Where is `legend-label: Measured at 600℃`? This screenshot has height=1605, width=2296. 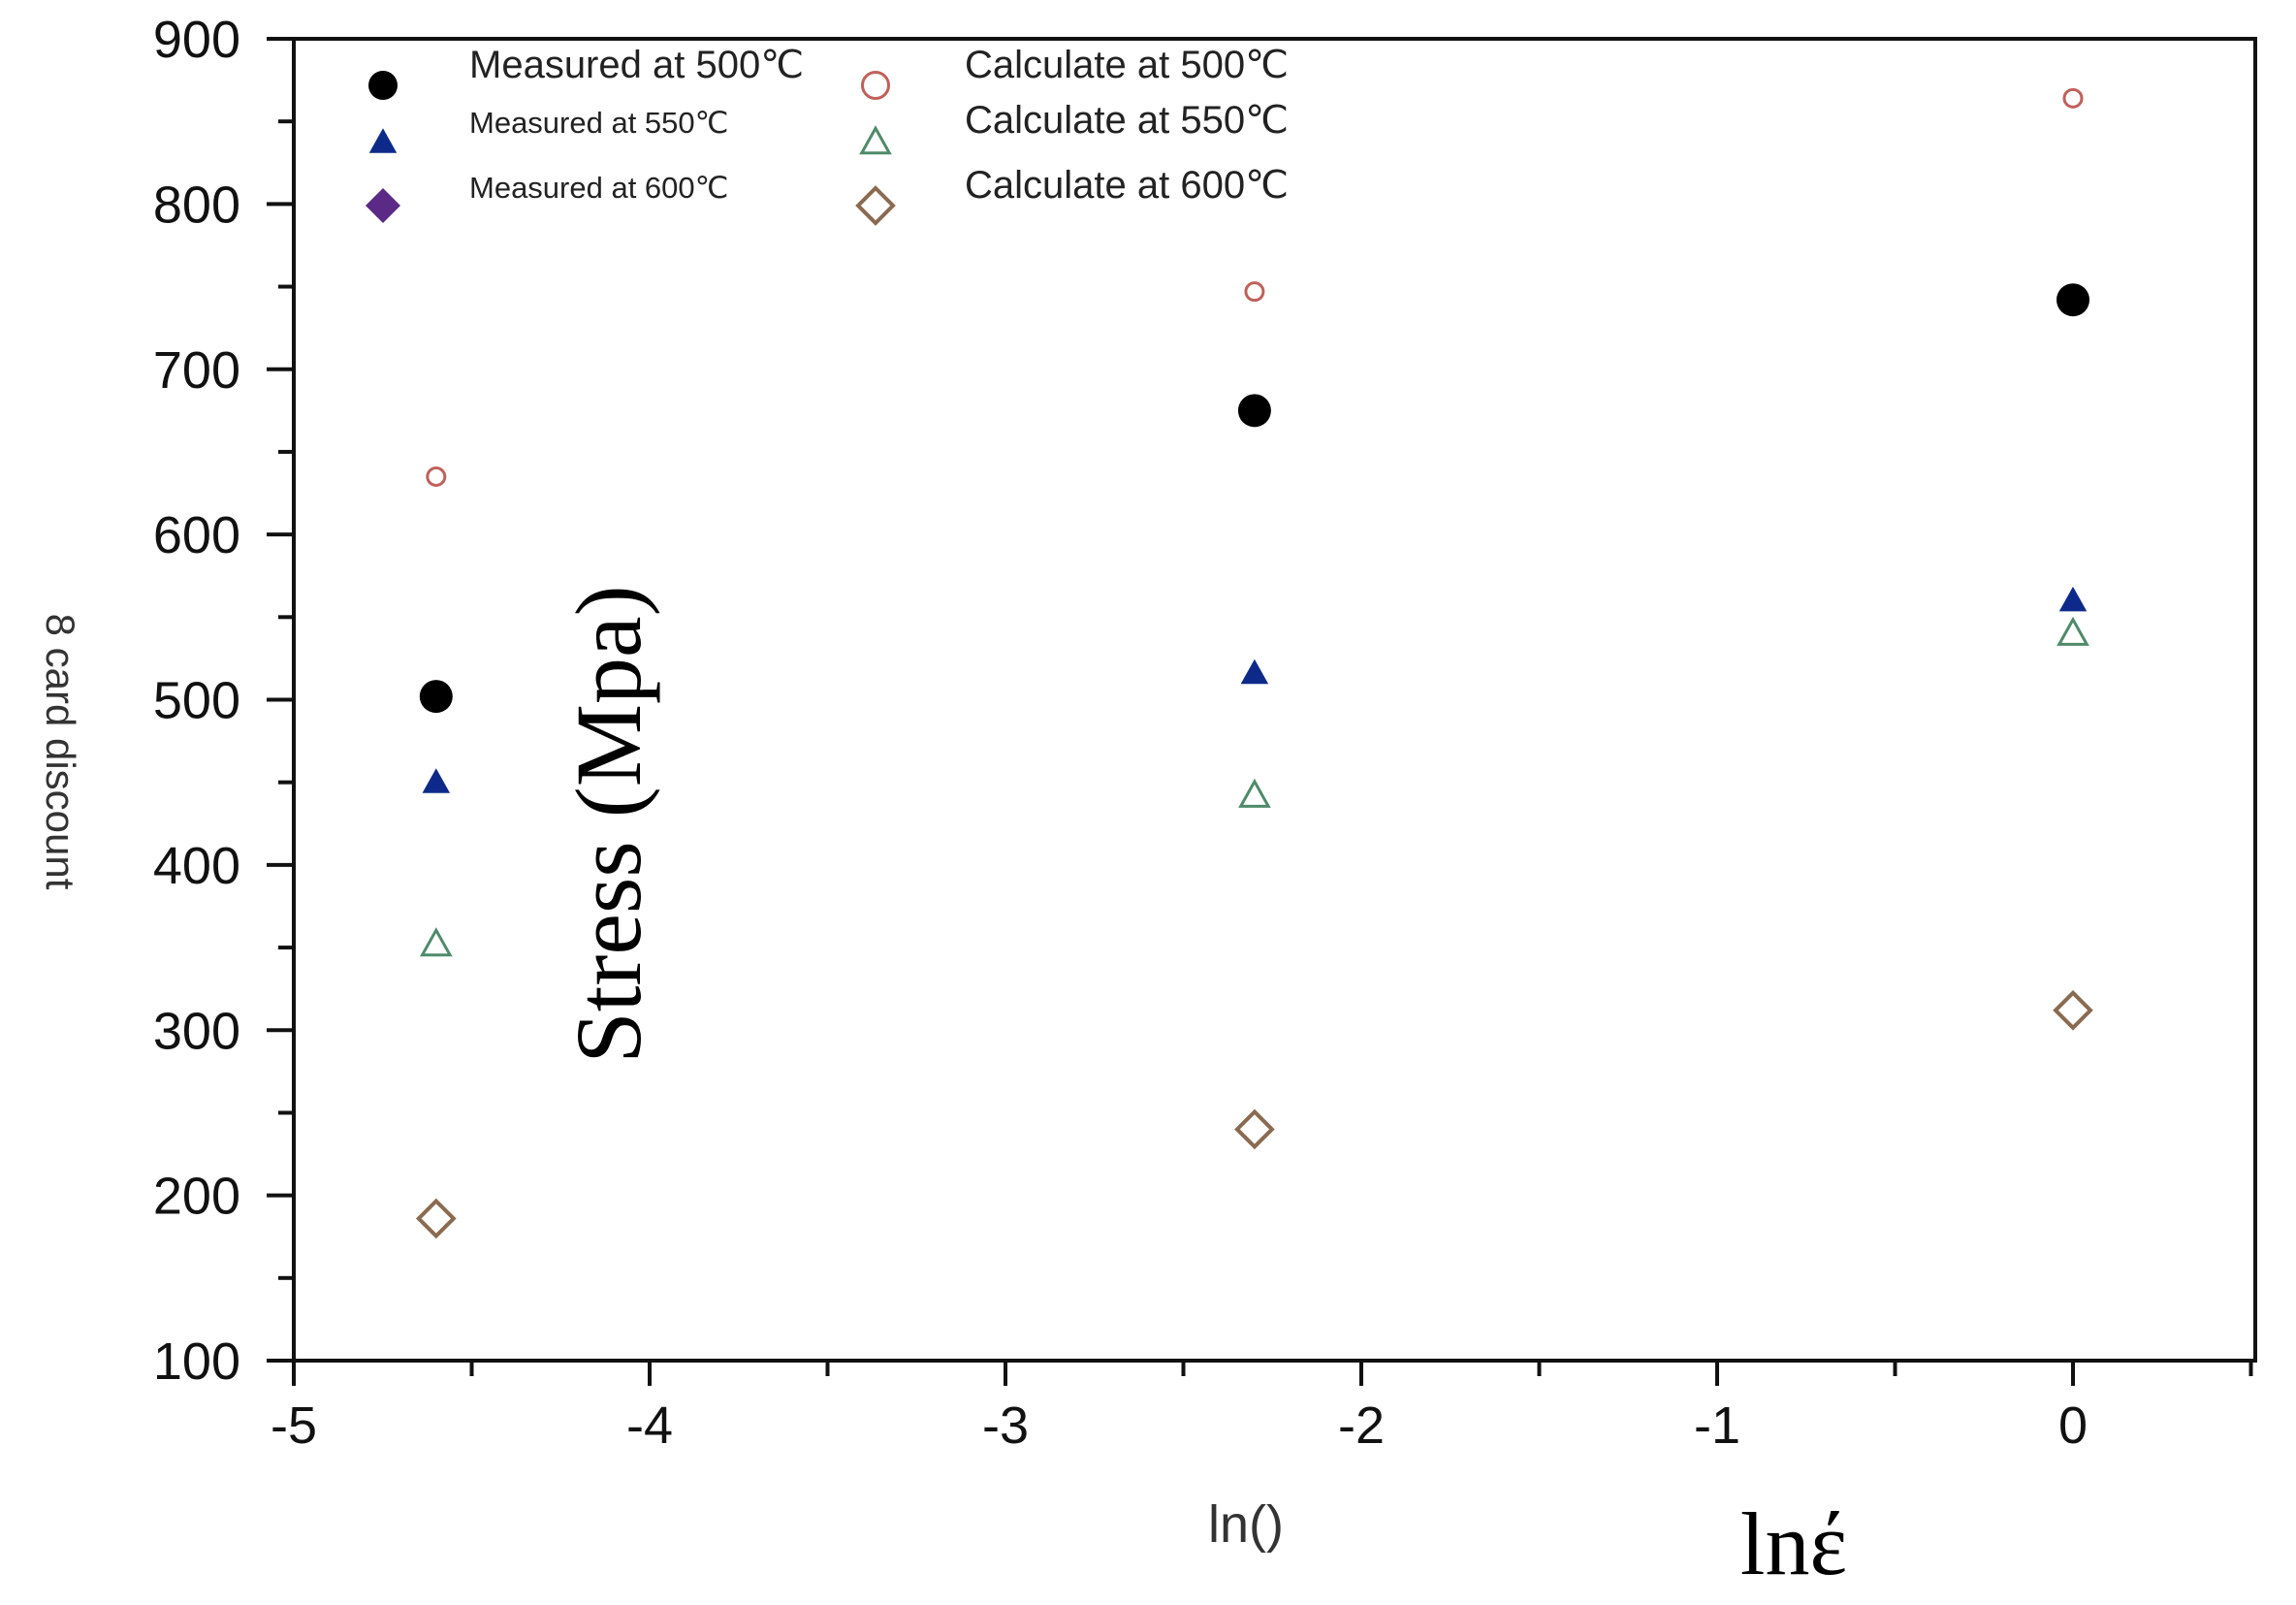
legend-label: Measured at 600℃ is located at coordinates (598, 188).